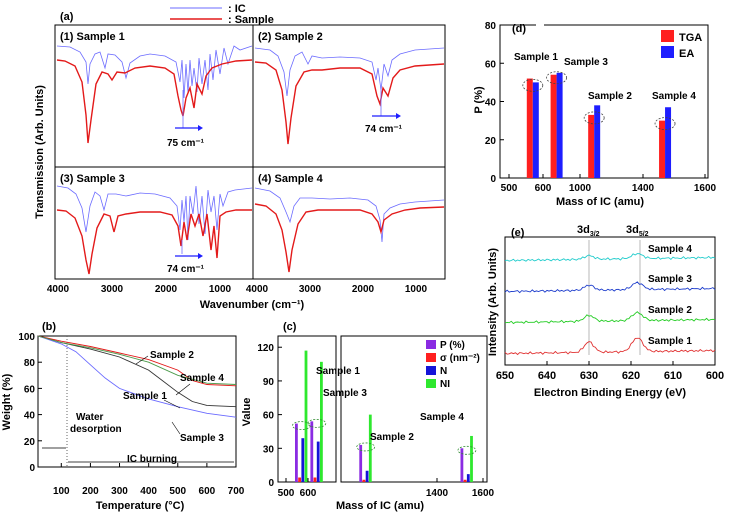 This screenshot has height=515, width=732. I want to click on panel-c-legend: P (%) σ (nm⁻²) N NI, so click(453, 365).